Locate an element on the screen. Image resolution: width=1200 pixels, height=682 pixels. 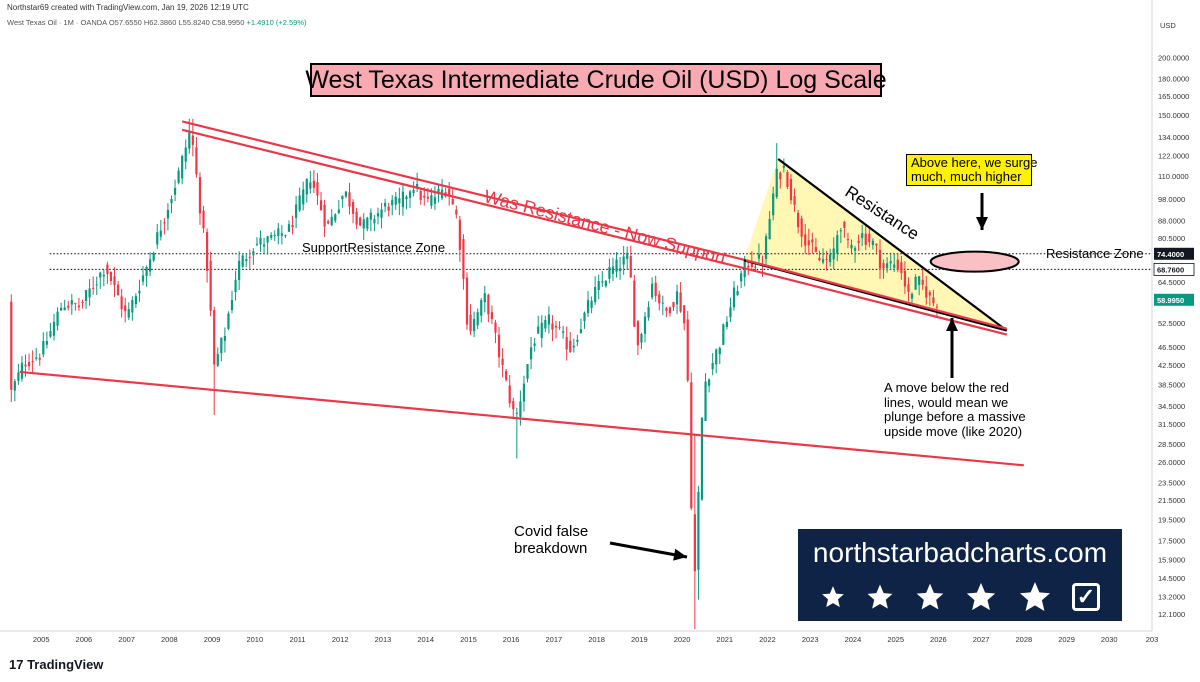
x-tick-label: 2025 is located at coordinates (895, 639).